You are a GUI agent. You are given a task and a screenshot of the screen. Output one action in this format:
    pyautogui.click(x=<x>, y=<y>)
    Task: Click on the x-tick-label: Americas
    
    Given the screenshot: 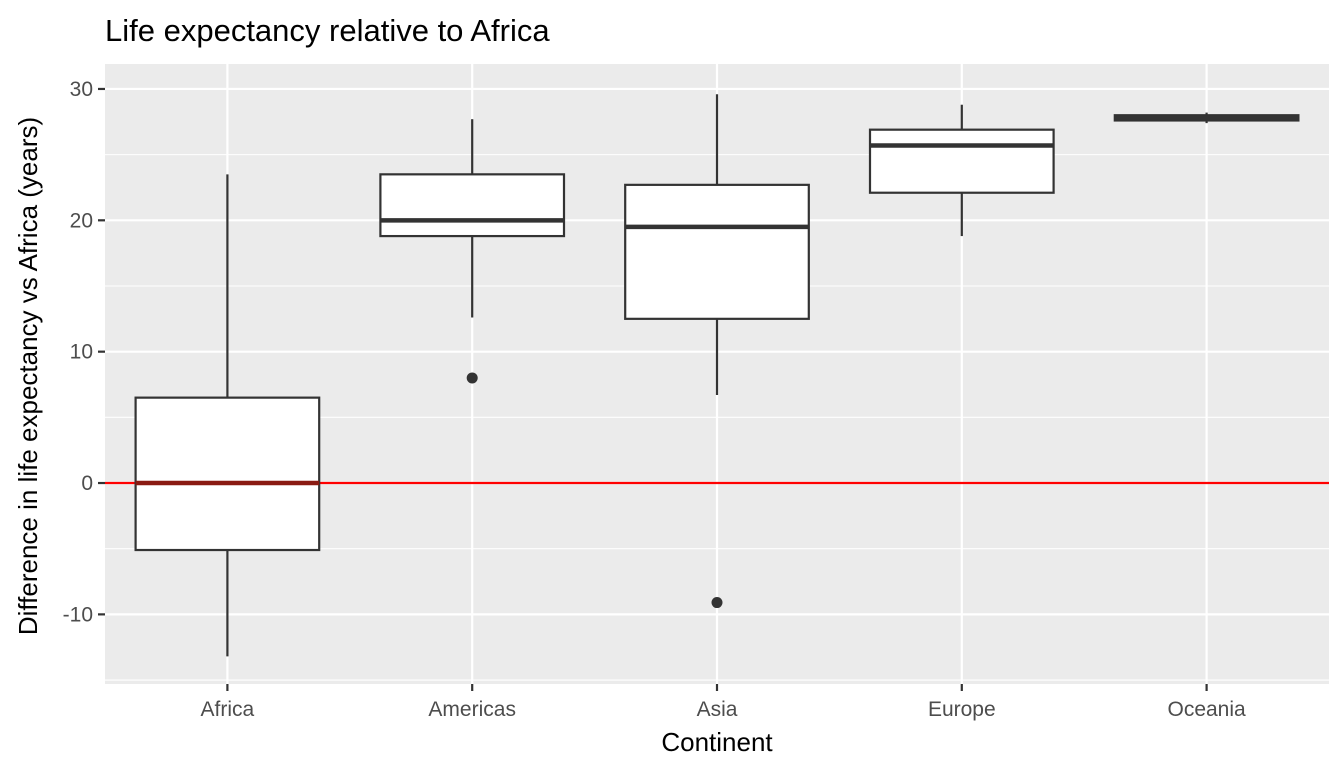 What is the action you would take?
    pyautogui.click(x=472, y=709)
    